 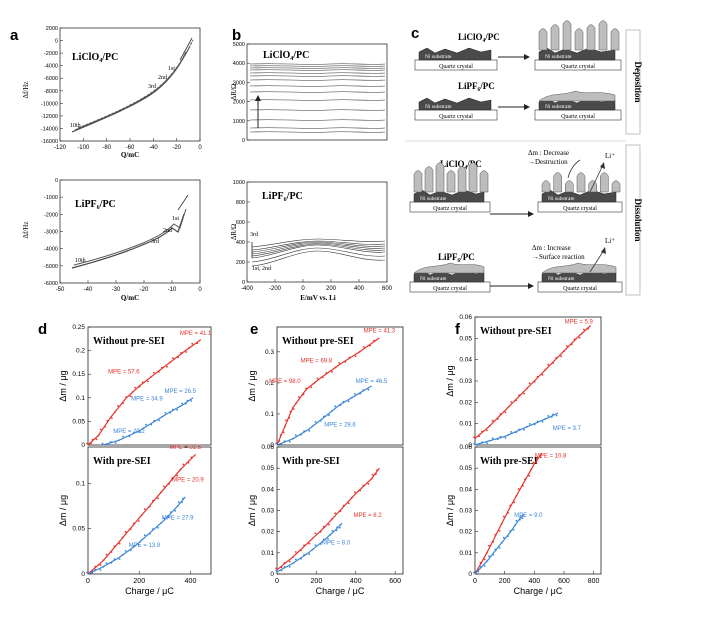 I want to click on y-tick-label: 0.02, so click(x=267, y=532).